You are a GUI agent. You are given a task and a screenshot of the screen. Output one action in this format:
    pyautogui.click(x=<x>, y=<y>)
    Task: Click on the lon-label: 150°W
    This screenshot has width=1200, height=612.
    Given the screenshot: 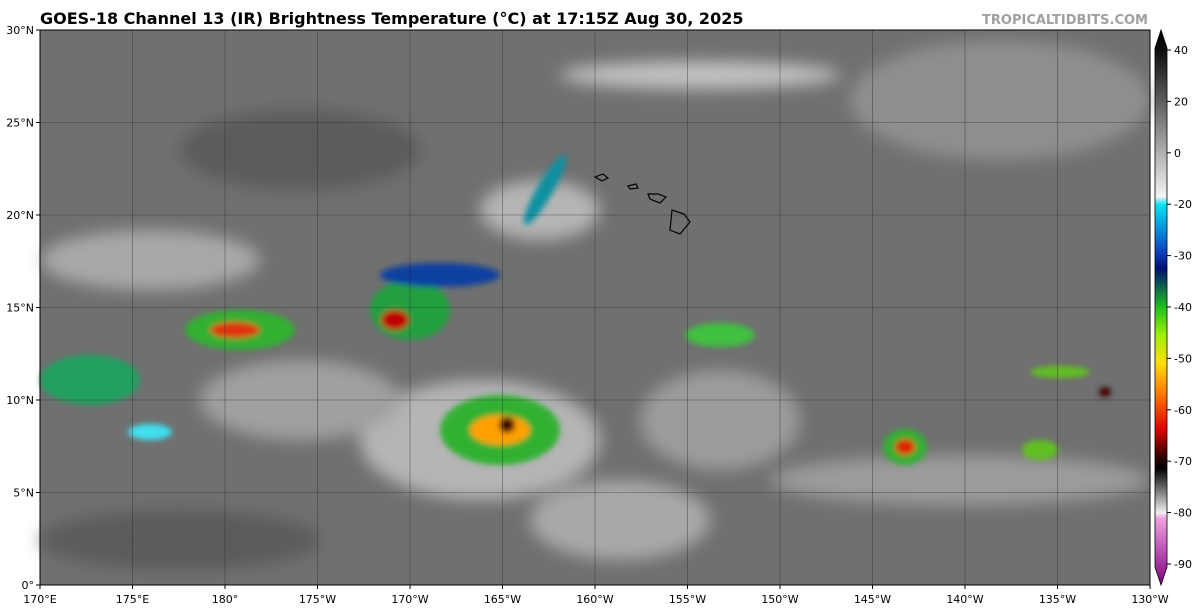 What is the action you would take?
    pyautogui.click(x=779, y=599)
    